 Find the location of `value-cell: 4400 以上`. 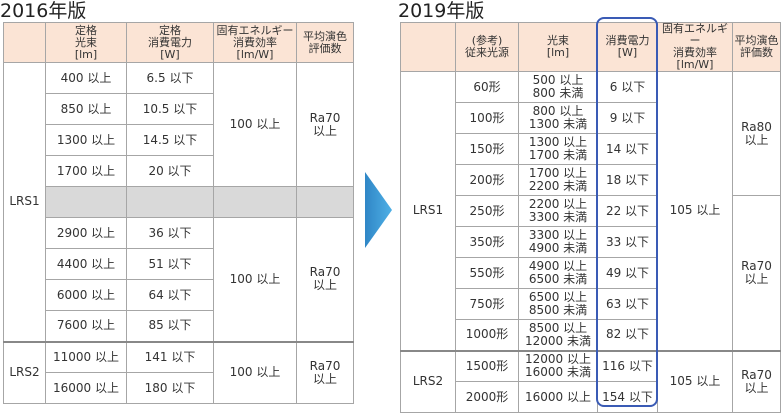

value-cell: 4400 以上 is located at coordinates (86, 264).